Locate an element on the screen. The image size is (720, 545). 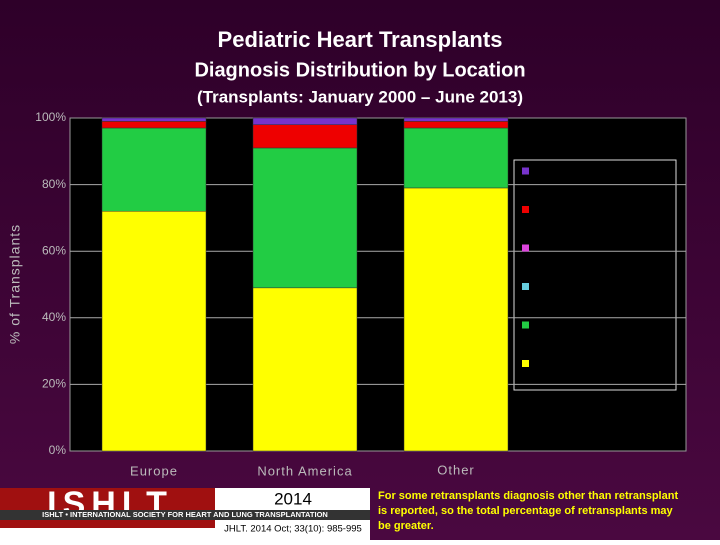
tagline-band is located at coordinates (185, 515).